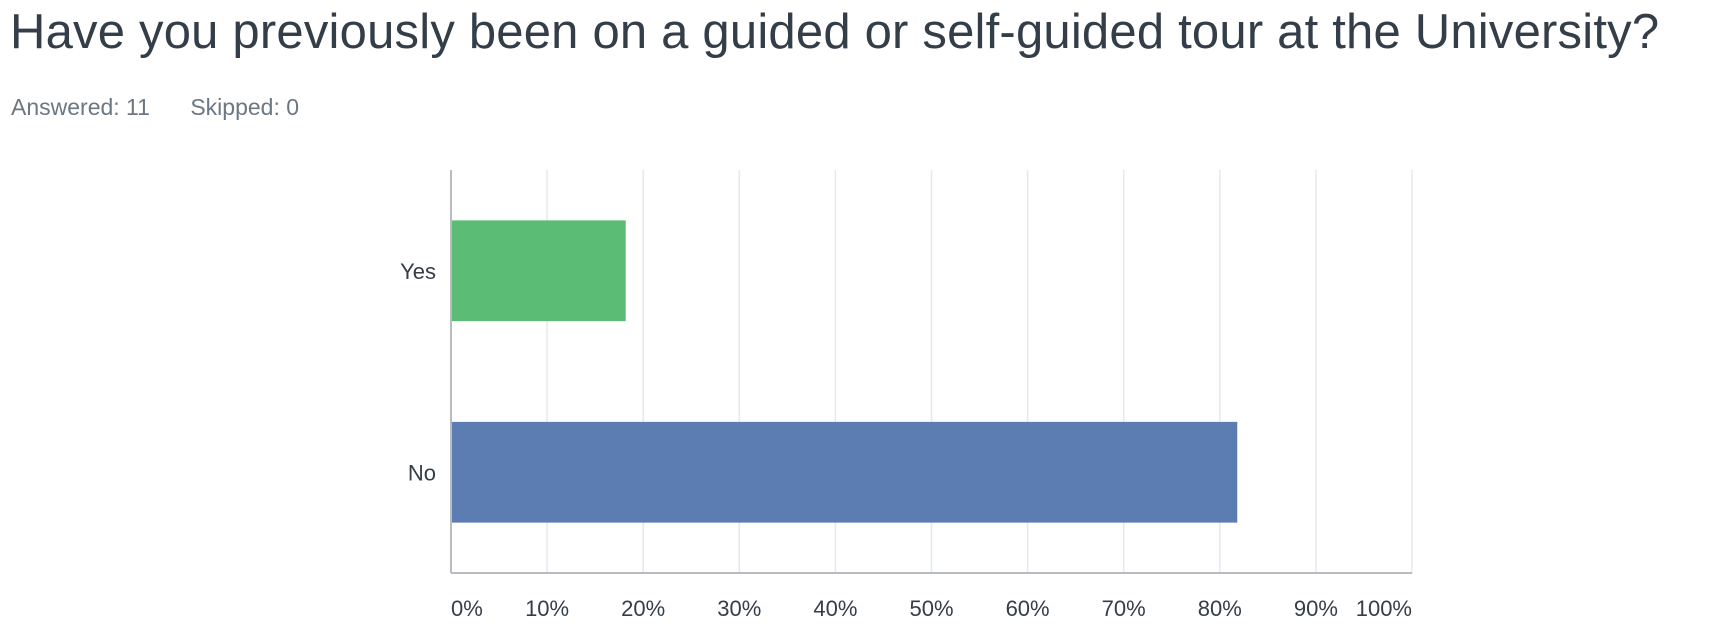  What do you see at coordinates (422, 472) in the screenshot?
I see `category-label: No` at bounding box center [422, 472].